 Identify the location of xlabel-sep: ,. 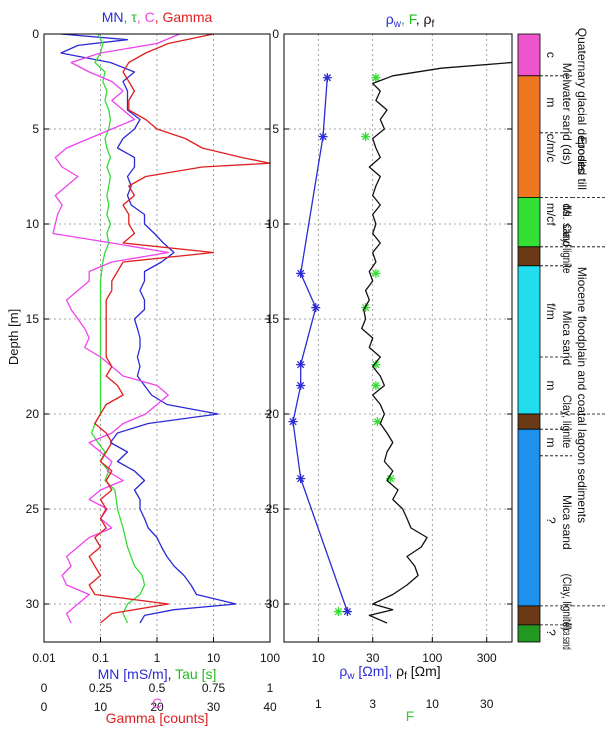
(172, 674).